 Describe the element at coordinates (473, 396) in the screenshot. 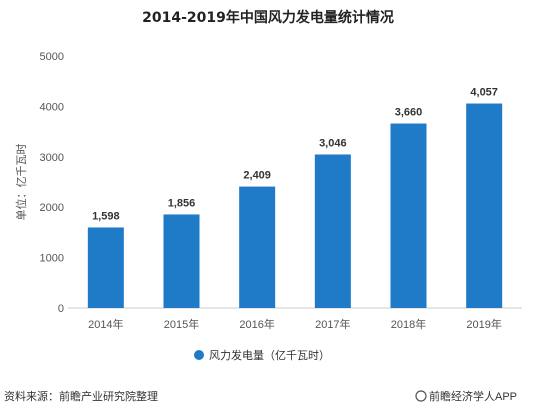

I see `footer-brand-label: 前瞻经济学人APP` at that location.